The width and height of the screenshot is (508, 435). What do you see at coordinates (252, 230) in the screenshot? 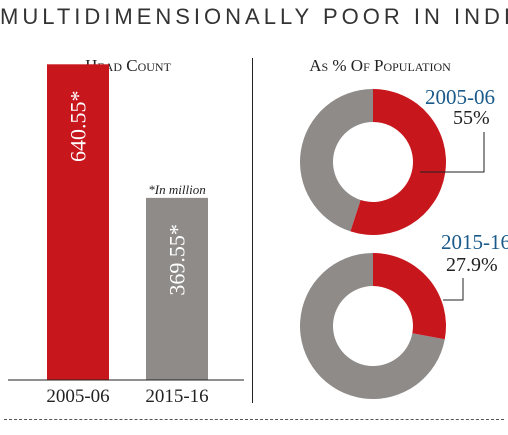
I see `panel-divider` at bounding box center [252, 230].